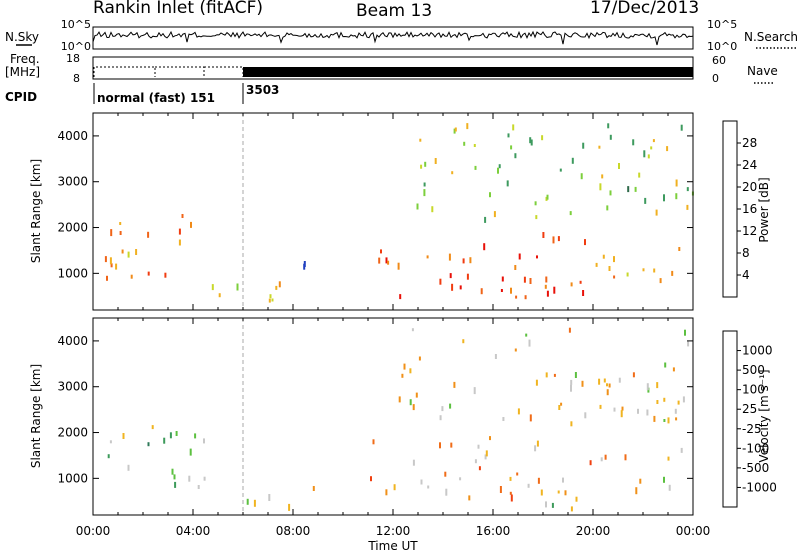 This screenshot has height=554, width=800. Describe the element at coordinates (393, 531) in the screenshot. I see `x-axis-labels: 00:00 04:00 08:00 12:00 16:00 20:00 00:00` at that location.